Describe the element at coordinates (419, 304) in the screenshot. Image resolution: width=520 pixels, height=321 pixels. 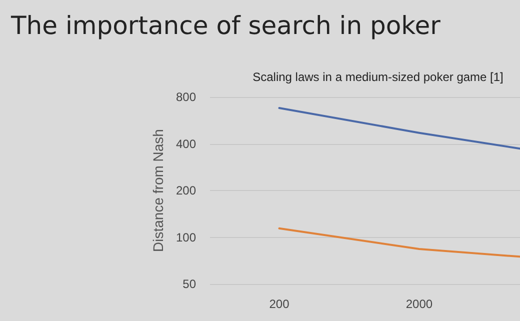
I see `x-tick-label: 2000` at that location.